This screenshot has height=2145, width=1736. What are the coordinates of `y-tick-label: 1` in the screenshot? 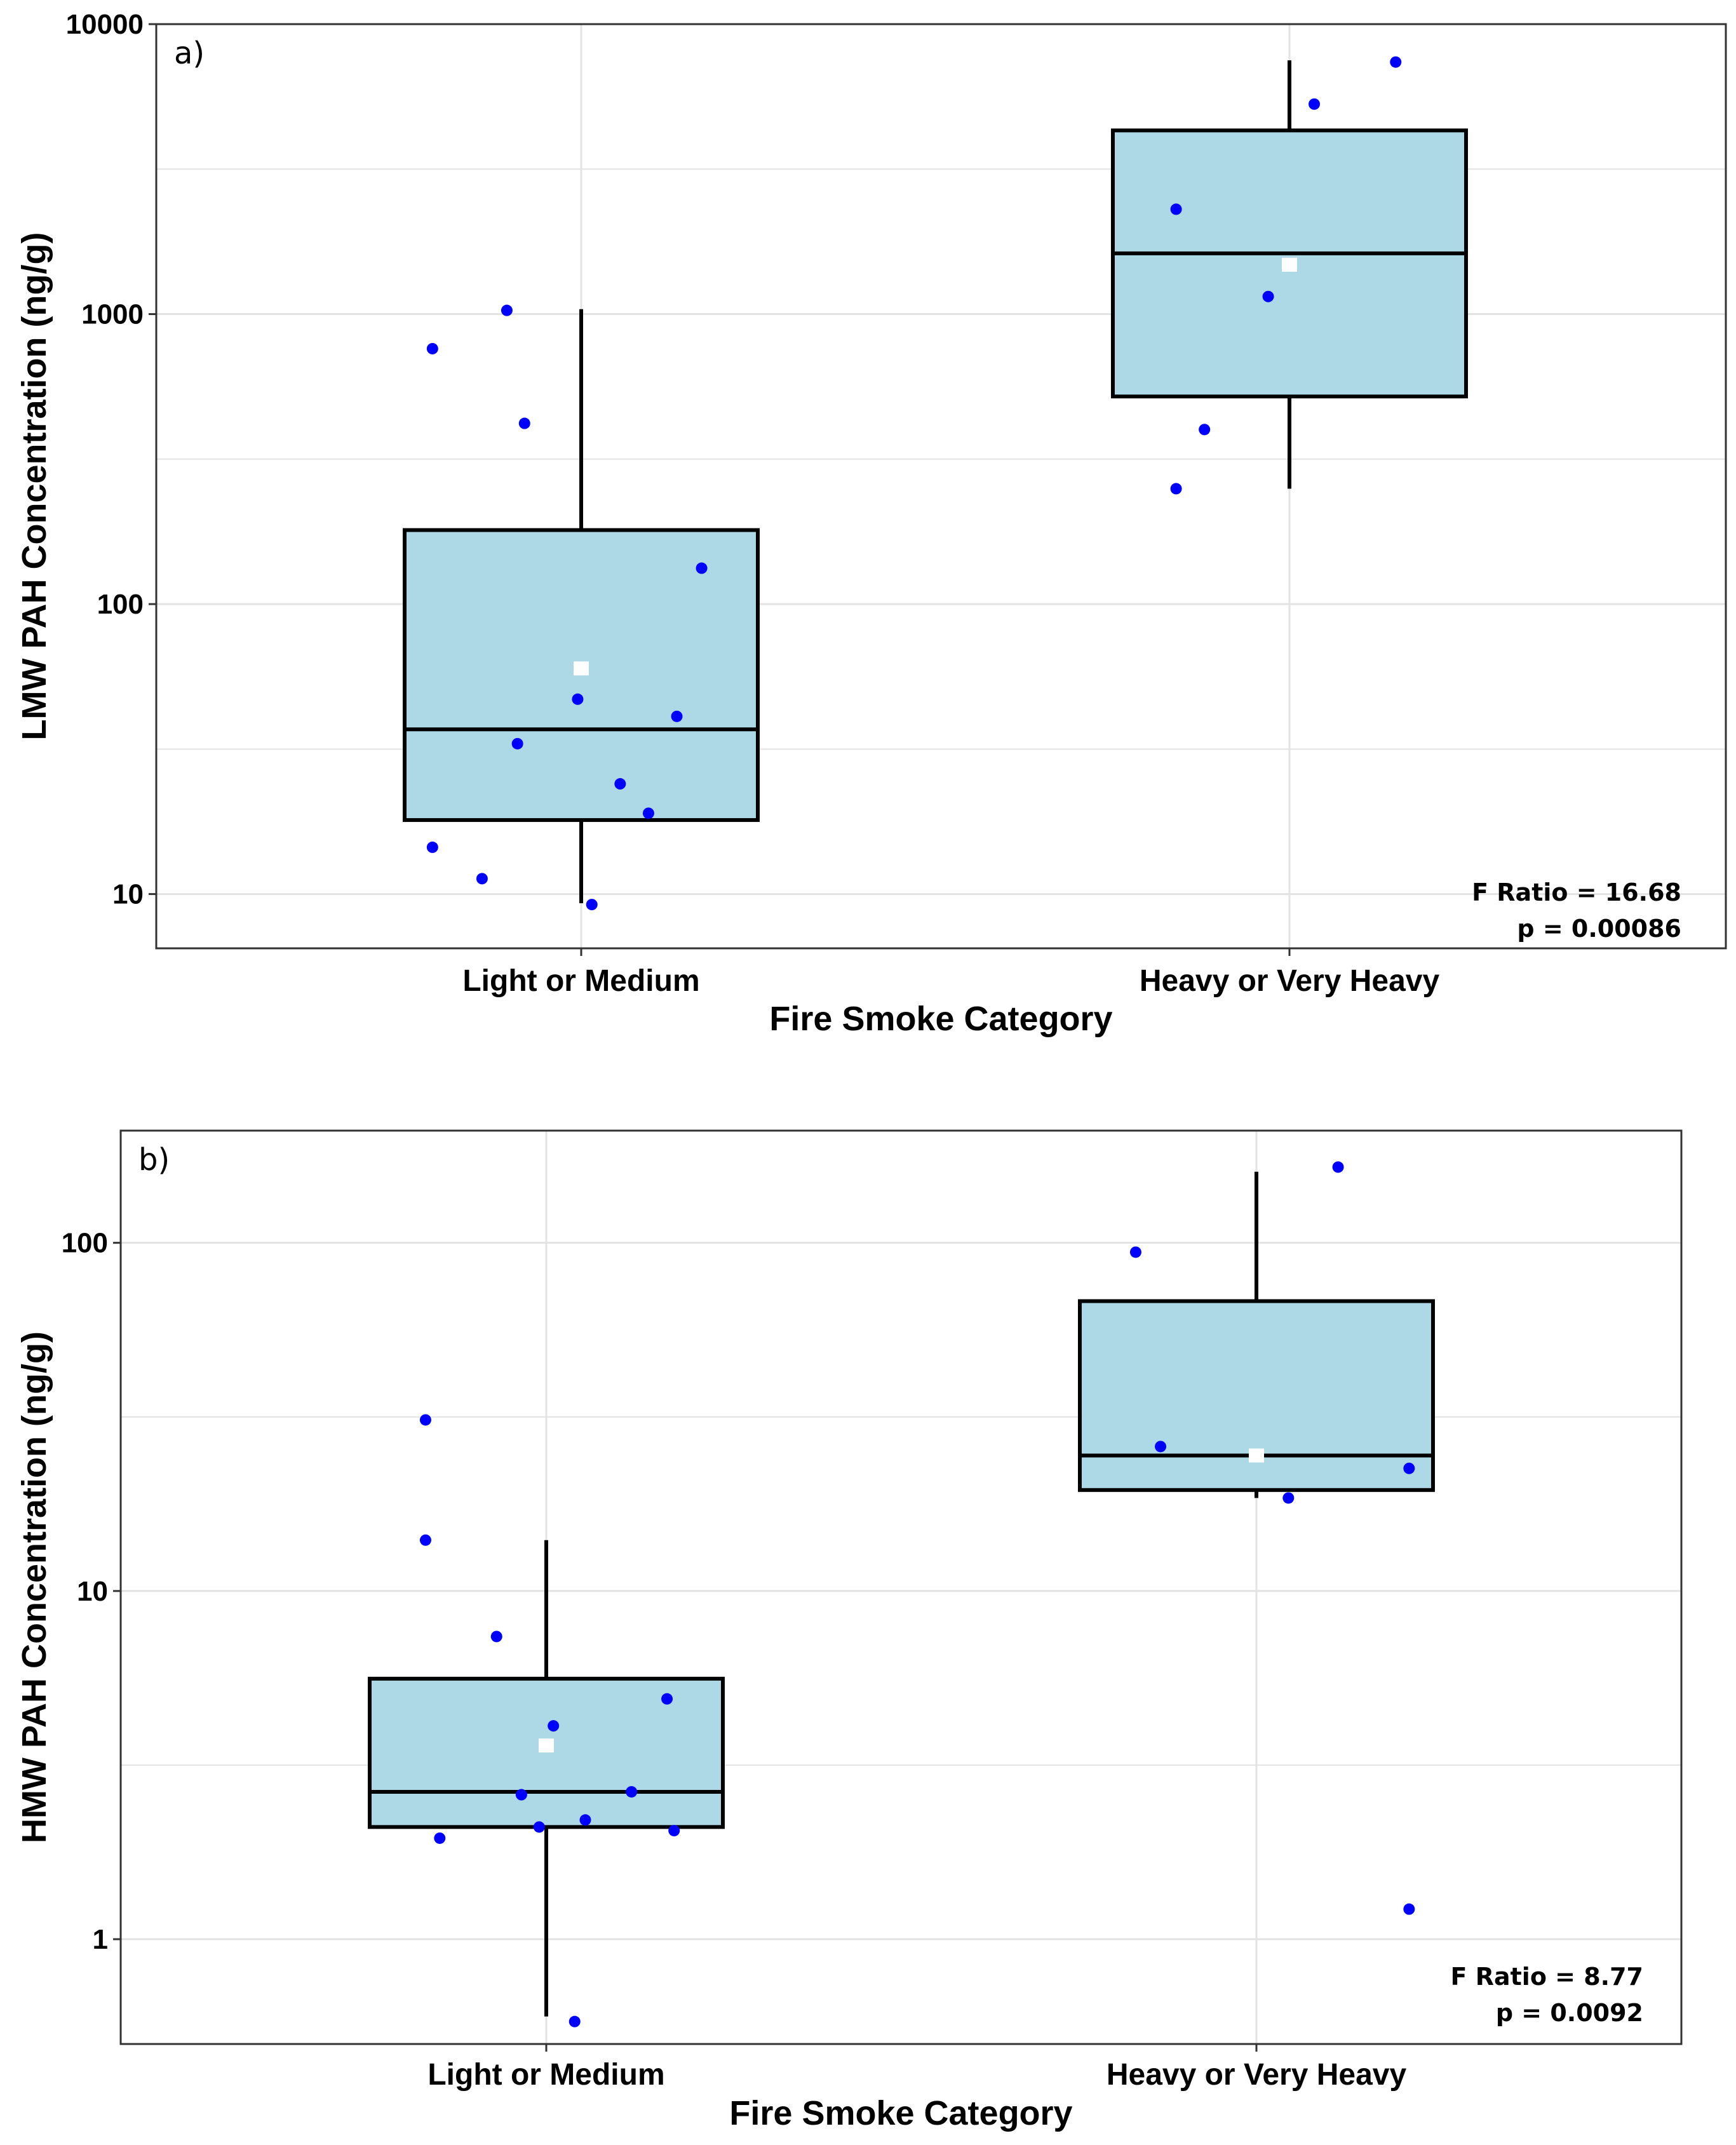 It's located at (100, 1939).